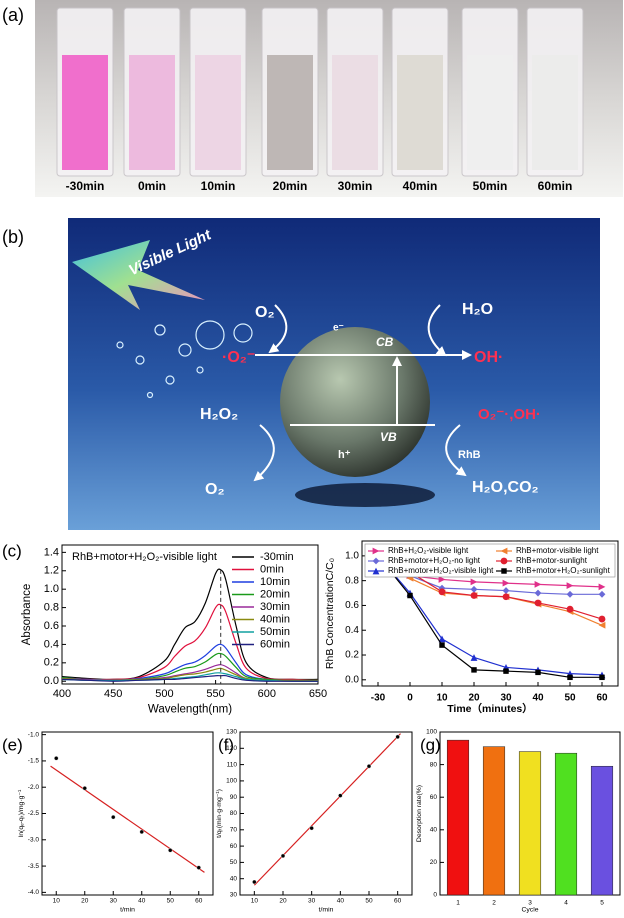  I want to click on bubbles, so click(184, 359).